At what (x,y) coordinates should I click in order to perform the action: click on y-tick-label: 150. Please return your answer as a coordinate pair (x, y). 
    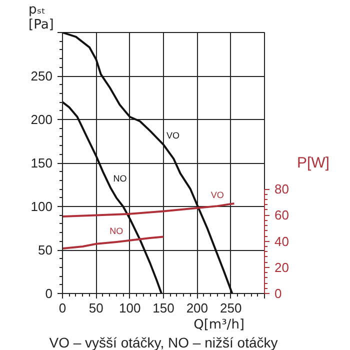
    Looking at the image, I should click on (41, 163).